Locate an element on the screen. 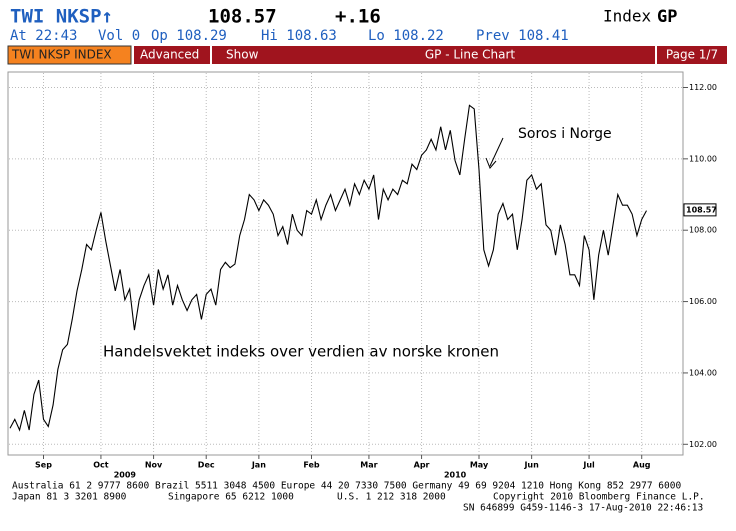 The height and width of the screenshot is (531, 736). x-tick-label: Aug is located at coordinates (642, 465).